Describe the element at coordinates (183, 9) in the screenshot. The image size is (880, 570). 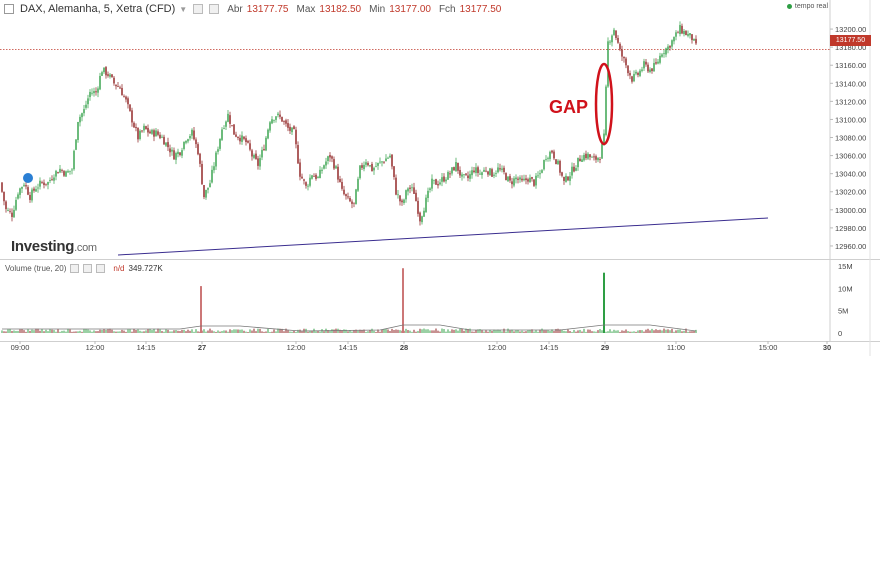
I see `chevron-down-icon: ▼` at that location.